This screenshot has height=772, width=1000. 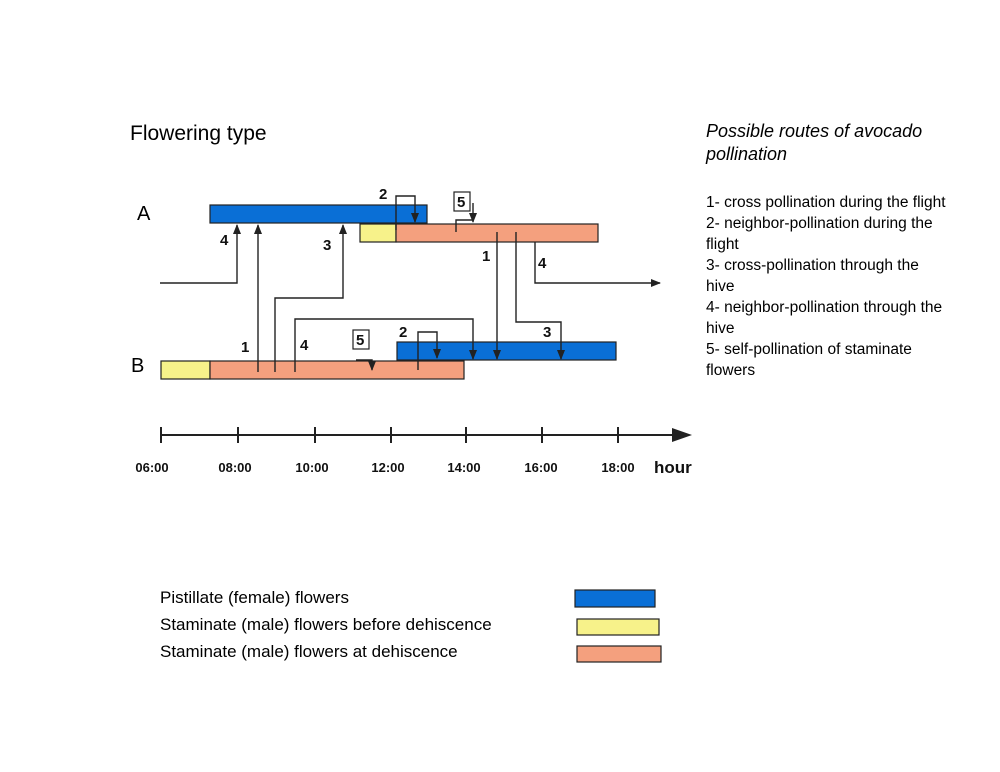 I want to click on pollination-routes, so click(x=410, y=283).